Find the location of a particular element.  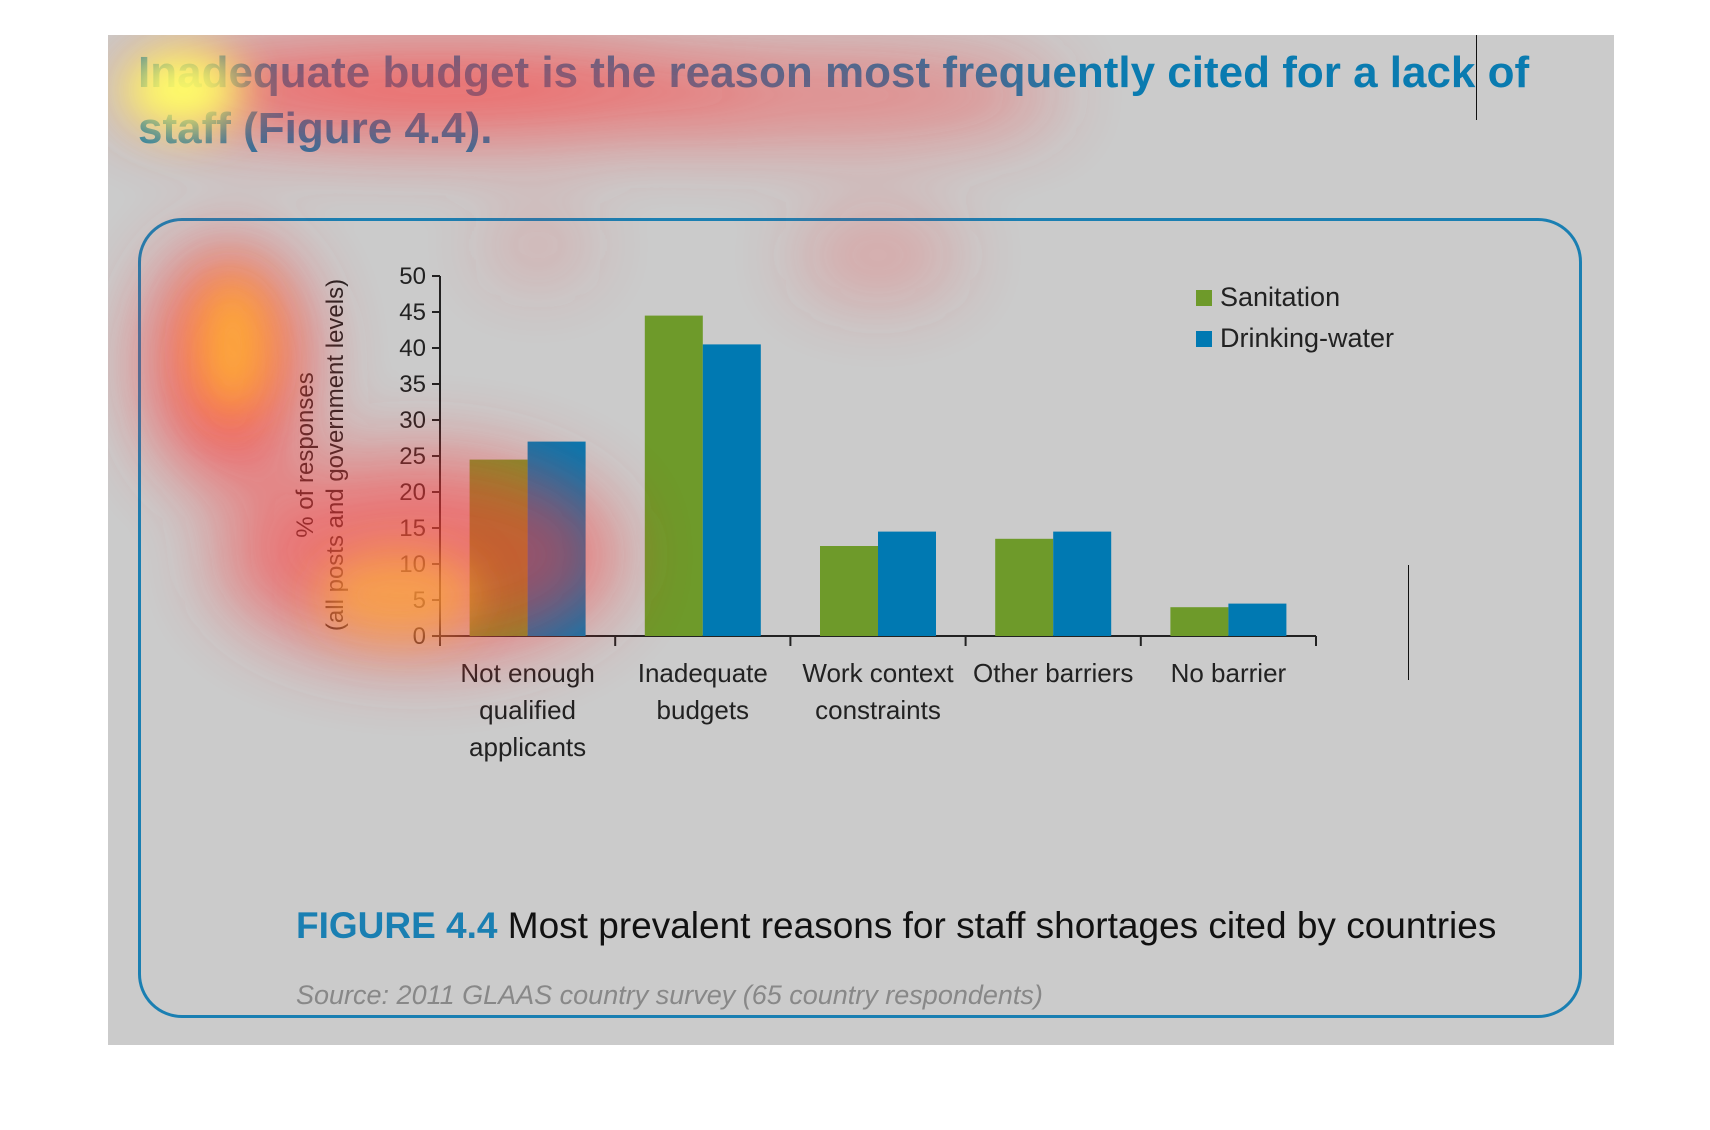

y-axis-label-line: % of responses is located at coordinates (305, 454).